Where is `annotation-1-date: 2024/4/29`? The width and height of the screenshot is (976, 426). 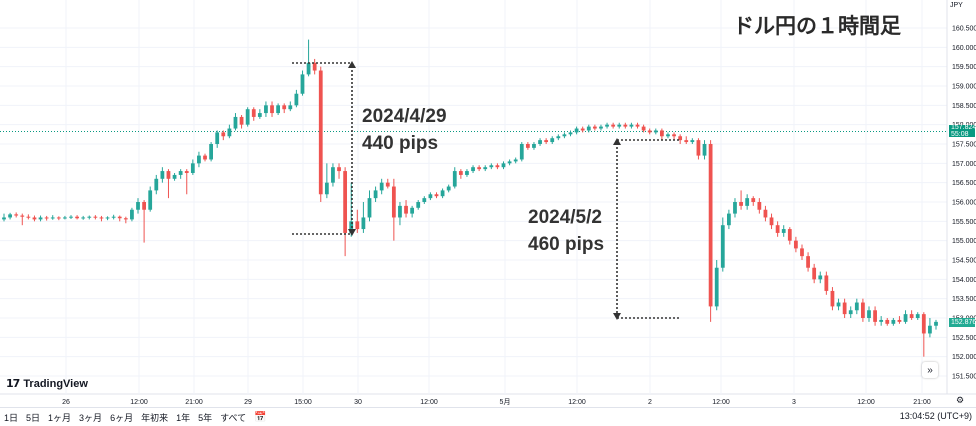 annotation-1-date: 2024/4/29 is located at coordinates (404, 116).